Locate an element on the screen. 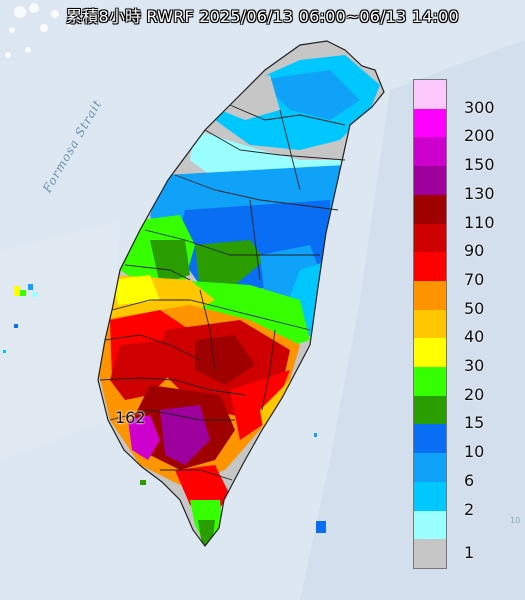 The image size is (525, 600). legend-label: 70 is located at coordinates (474, 279).